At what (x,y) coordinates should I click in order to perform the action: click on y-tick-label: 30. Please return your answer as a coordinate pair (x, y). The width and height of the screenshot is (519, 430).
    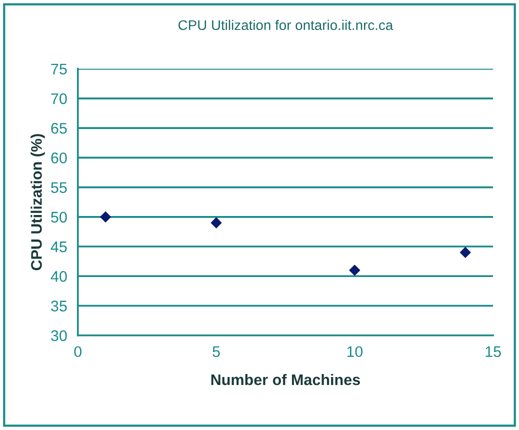
    Looking at the image, I should click on (59, 336).